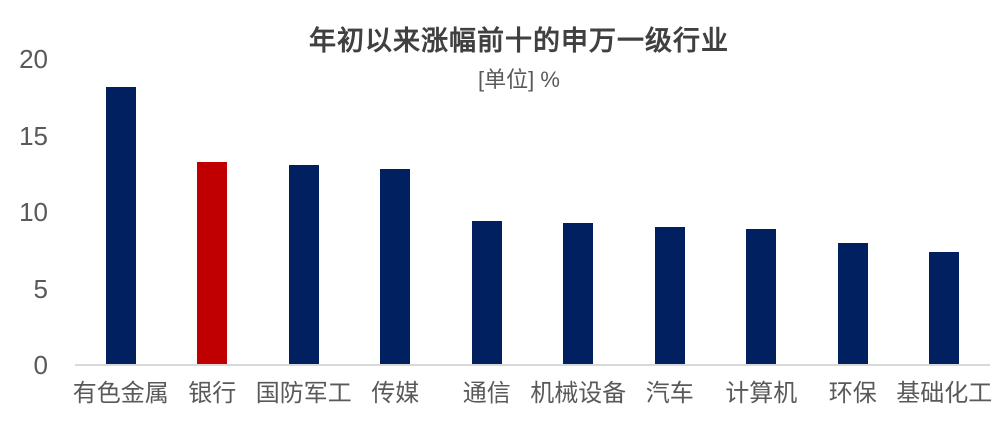  I want to click on x-axis-label: 通信, so click(486, 394).